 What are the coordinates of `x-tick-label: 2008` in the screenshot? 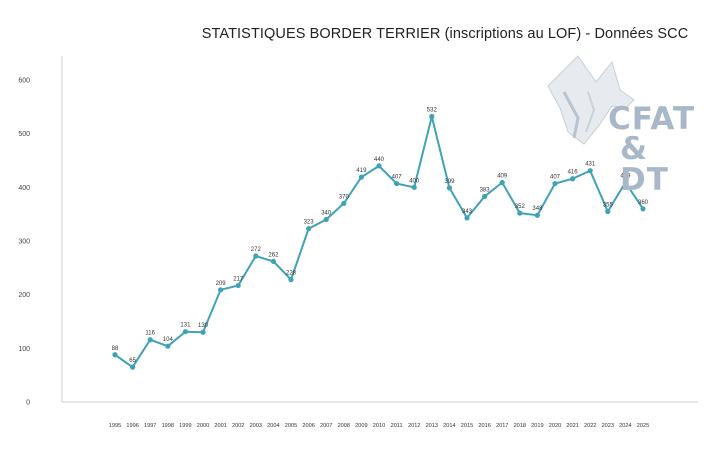 It's located at (344, 426).